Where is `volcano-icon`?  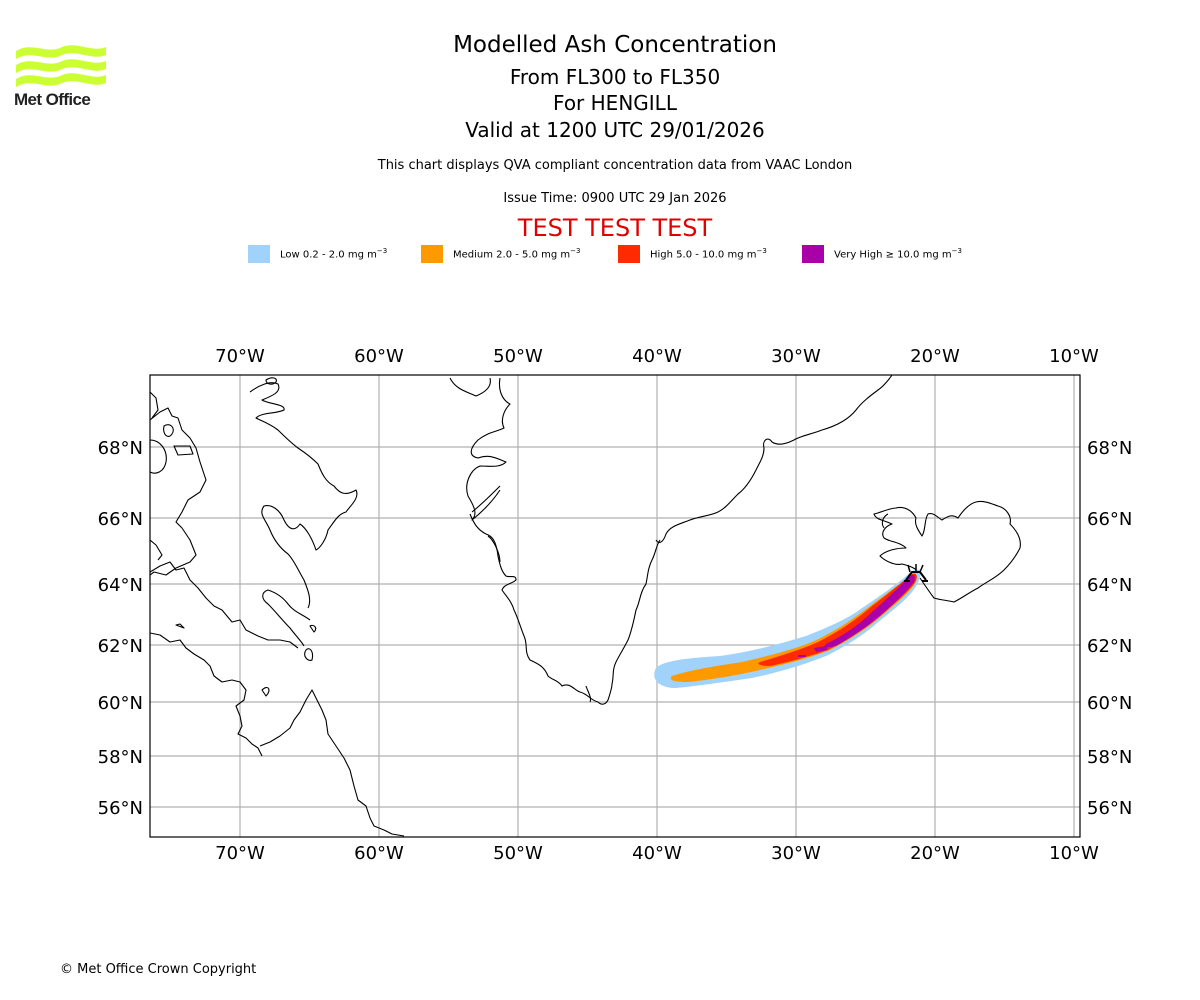
volcano-icon is located at coordinates (916, 573).